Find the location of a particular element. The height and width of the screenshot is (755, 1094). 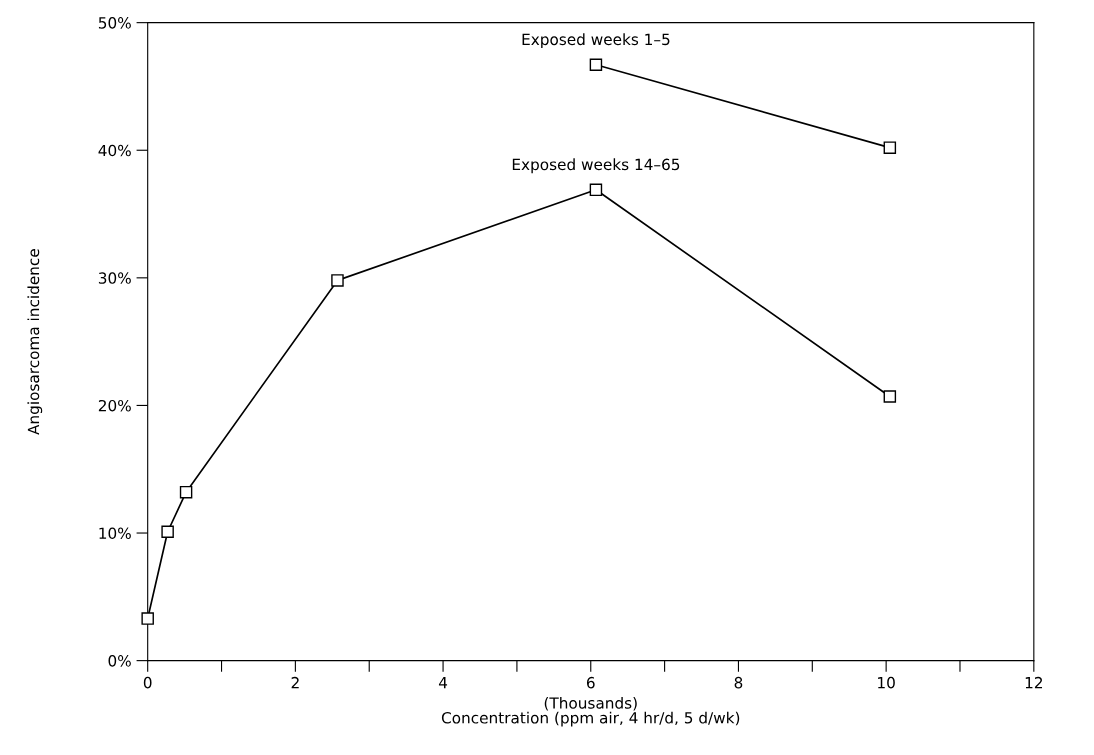

y-tick-label: 40% is located at coordinates (114, 150).